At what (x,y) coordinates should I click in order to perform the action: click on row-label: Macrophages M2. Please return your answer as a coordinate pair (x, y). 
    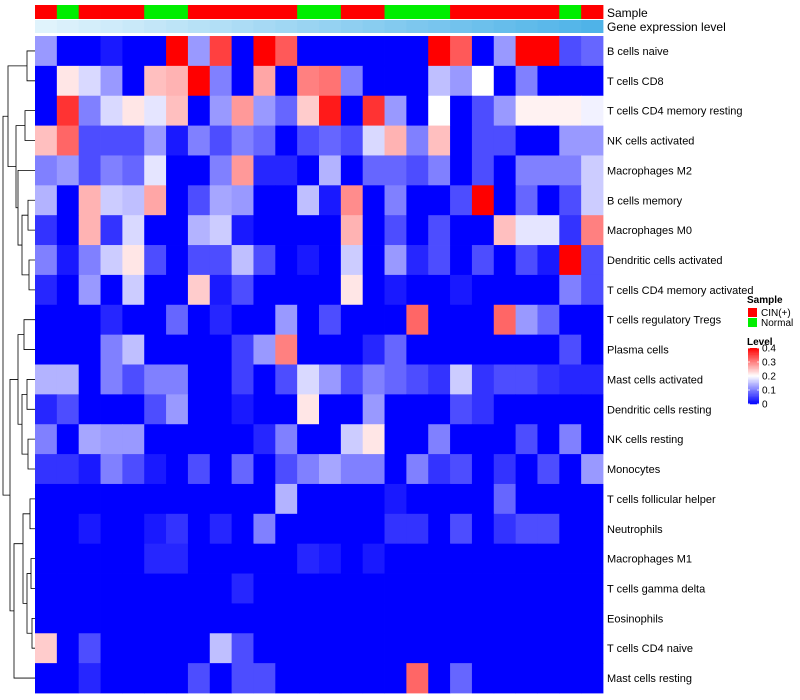
    Looking at the image, I should click on (649, 171).